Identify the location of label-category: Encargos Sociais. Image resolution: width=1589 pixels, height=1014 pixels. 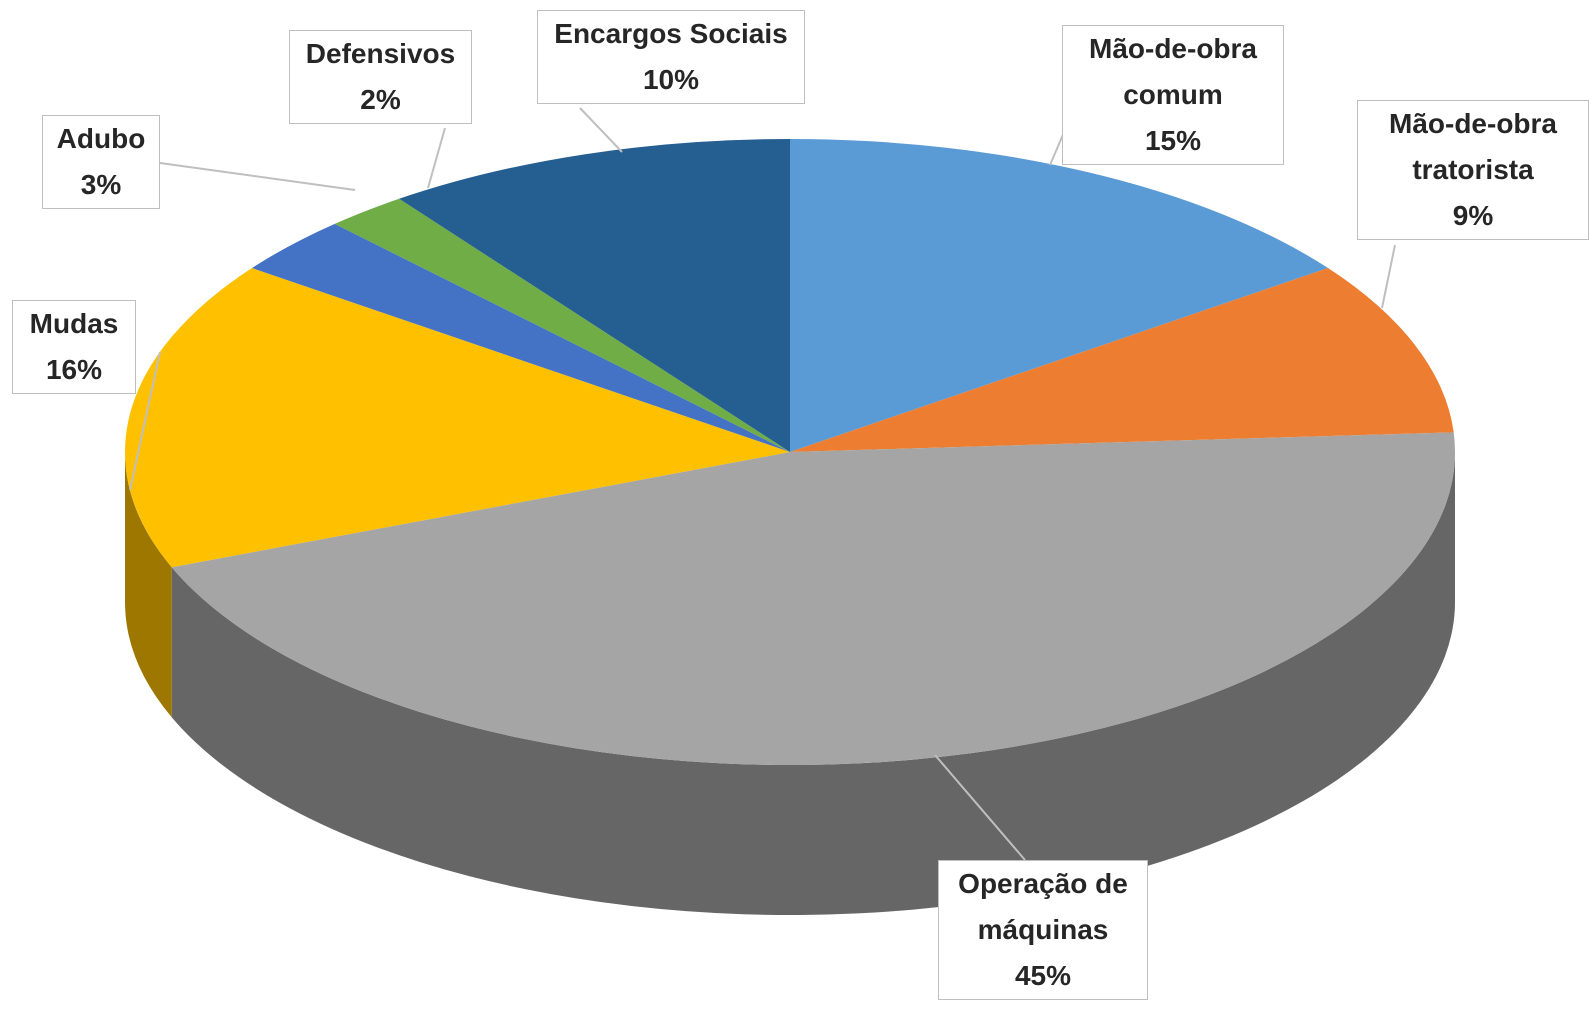
(671, 33).